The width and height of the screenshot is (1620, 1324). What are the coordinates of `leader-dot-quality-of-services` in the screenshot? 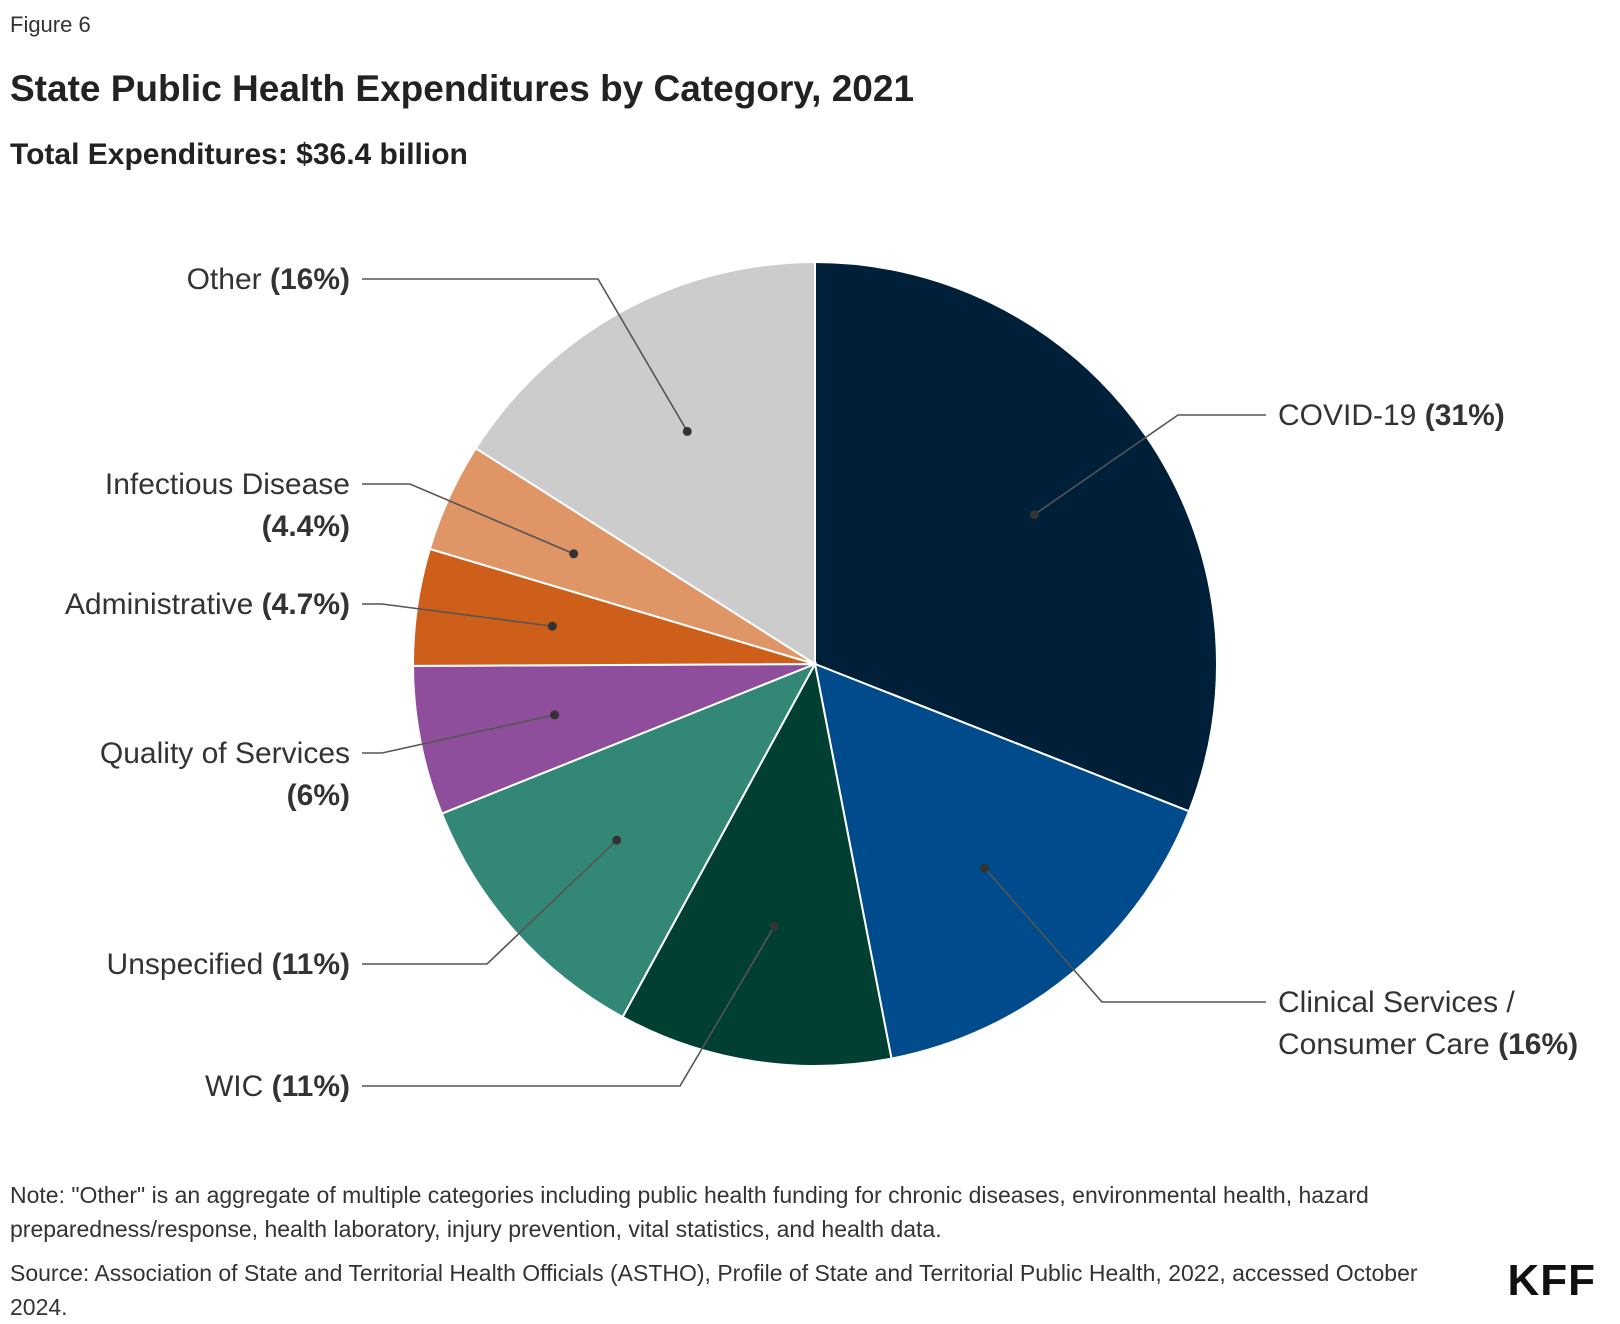 It's located at (555, 715).